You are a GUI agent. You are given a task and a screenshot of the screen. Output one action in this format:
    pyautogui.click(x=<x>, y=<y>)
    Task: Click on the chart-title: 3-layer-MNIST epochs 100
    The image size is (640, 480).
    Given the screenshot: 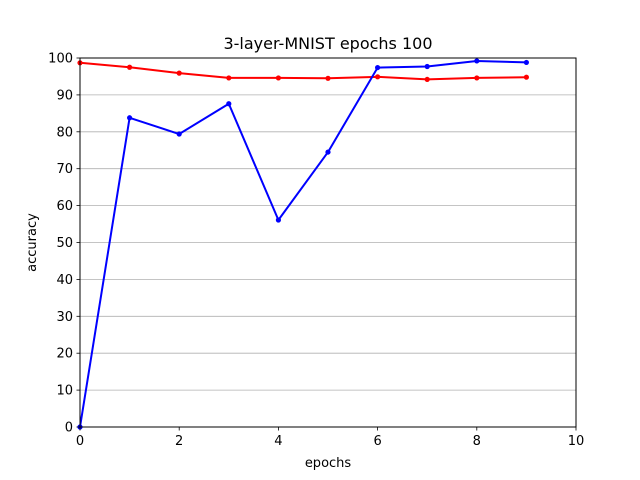 What is the action you would take?
    pyautogui.click(x=327, y=43)
    